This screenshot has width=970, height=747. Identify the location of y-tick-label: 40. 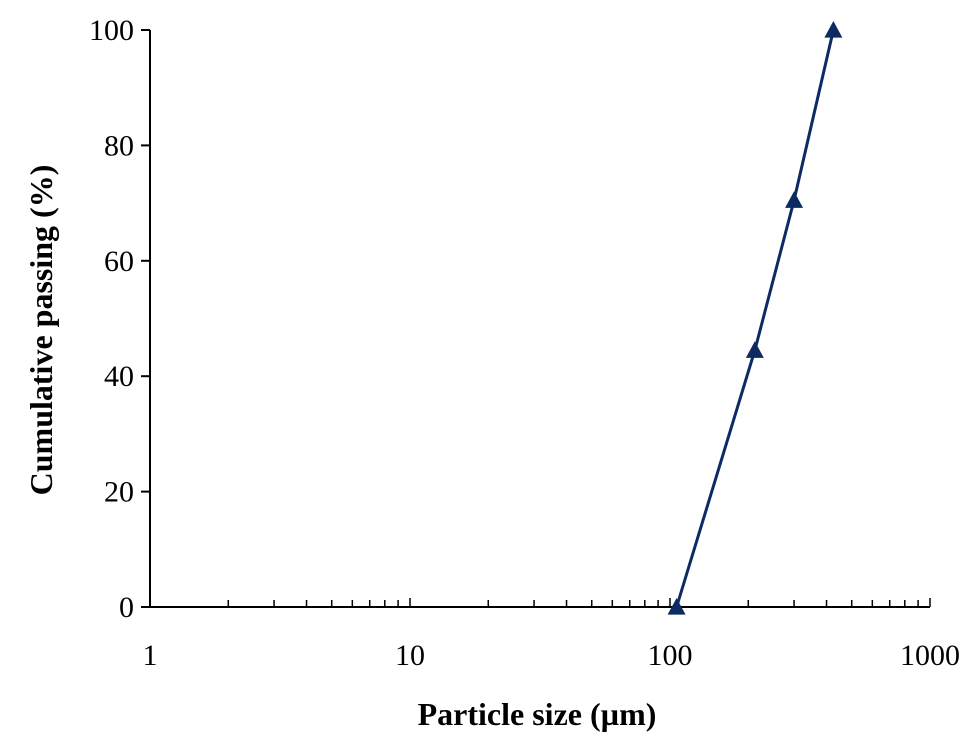
(119, 376).